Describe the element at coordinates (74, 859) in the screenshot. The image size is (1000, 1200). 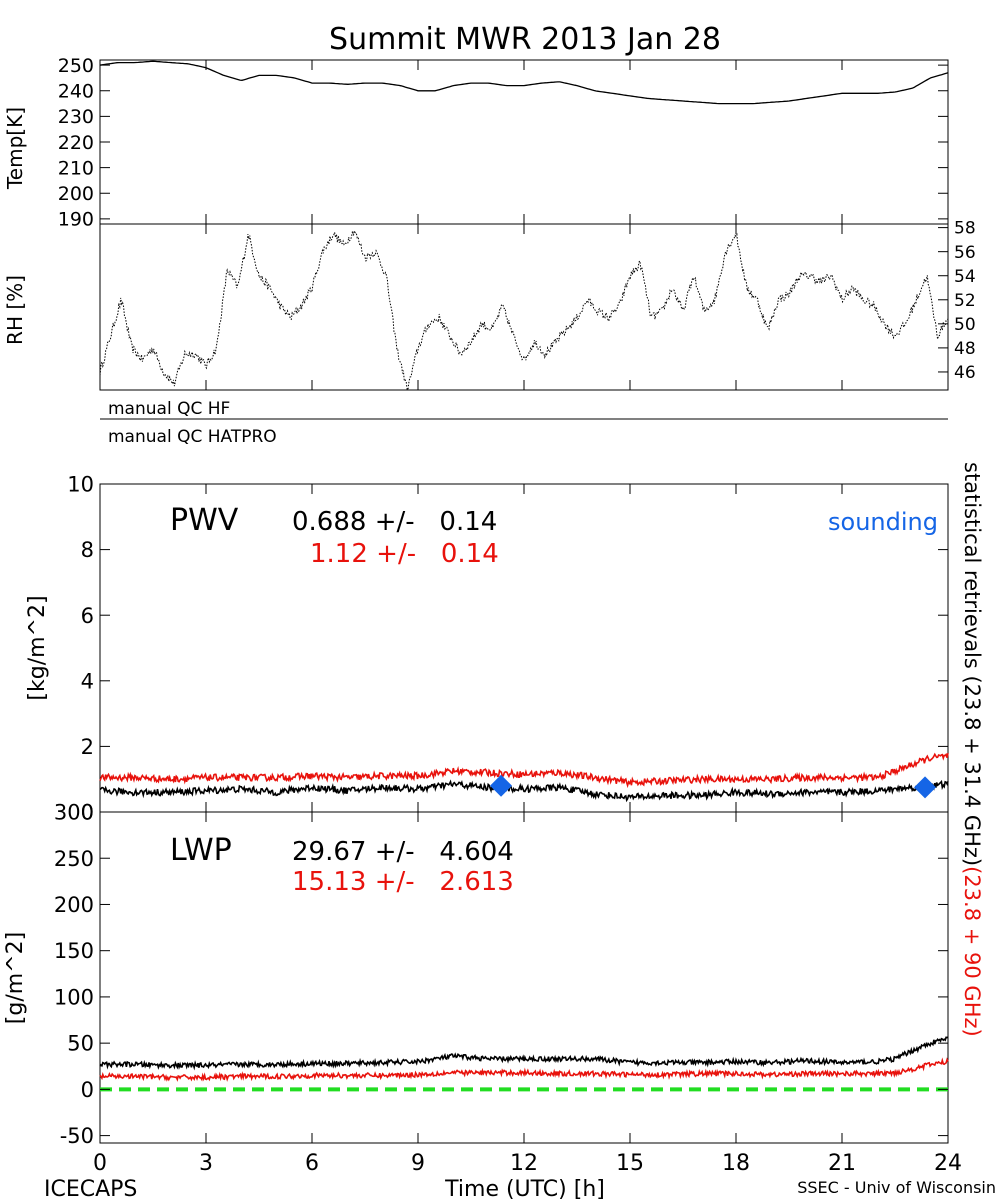
I see `lwp-ytick-label: 250` at that location.